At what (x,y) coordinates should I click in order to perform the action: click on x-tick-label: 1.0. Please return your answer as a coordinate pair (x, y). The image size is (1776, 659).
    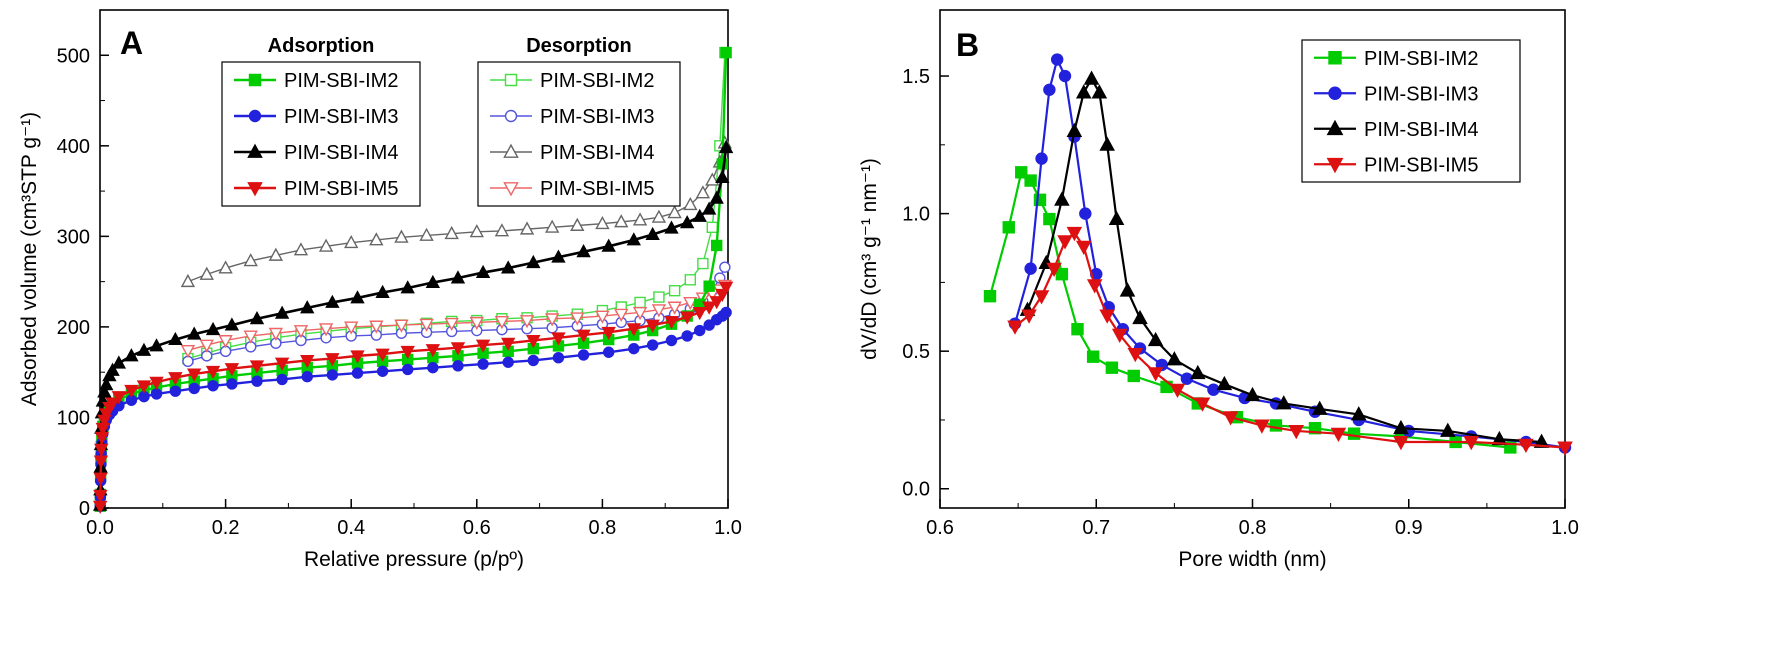
    Looking at the image, I should click on (728, 528).